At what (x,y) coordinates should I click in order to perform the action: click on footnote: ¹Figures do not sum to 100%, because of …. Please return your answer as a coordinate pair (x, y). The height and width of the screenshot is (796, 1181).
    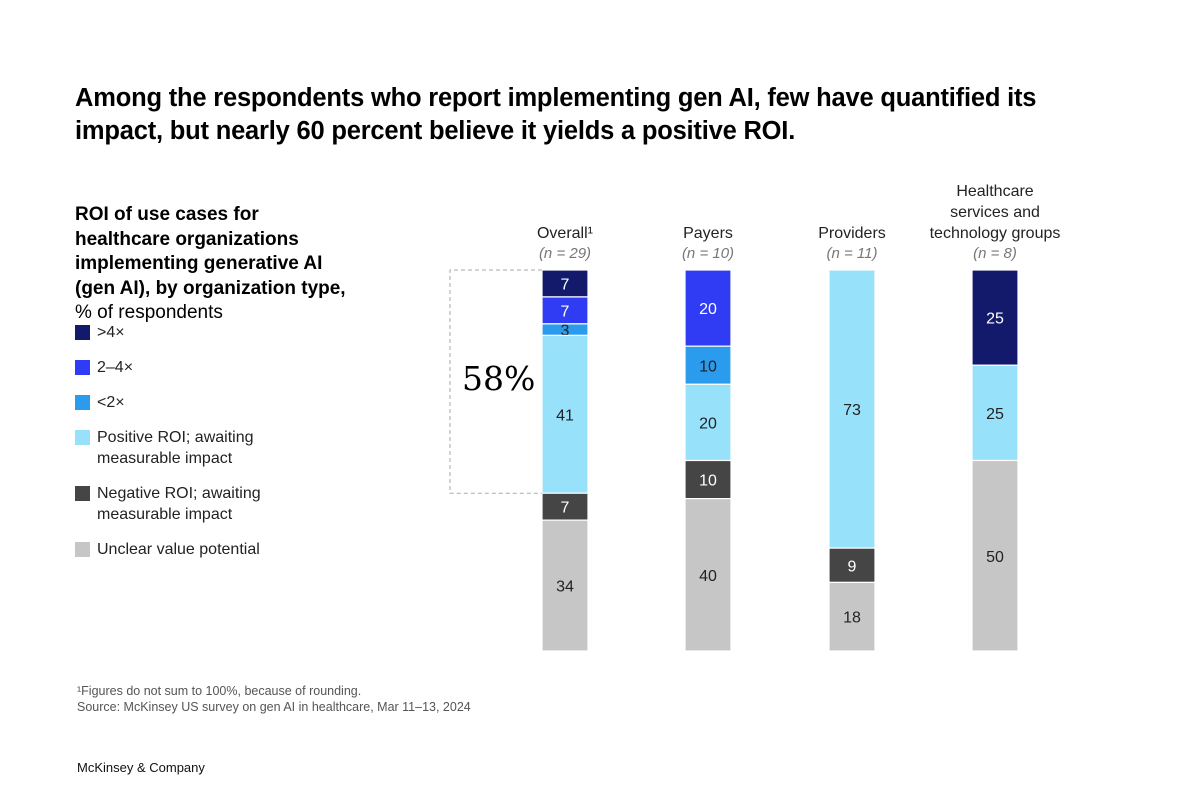
    Looking at the image, I should click on (219, 691).